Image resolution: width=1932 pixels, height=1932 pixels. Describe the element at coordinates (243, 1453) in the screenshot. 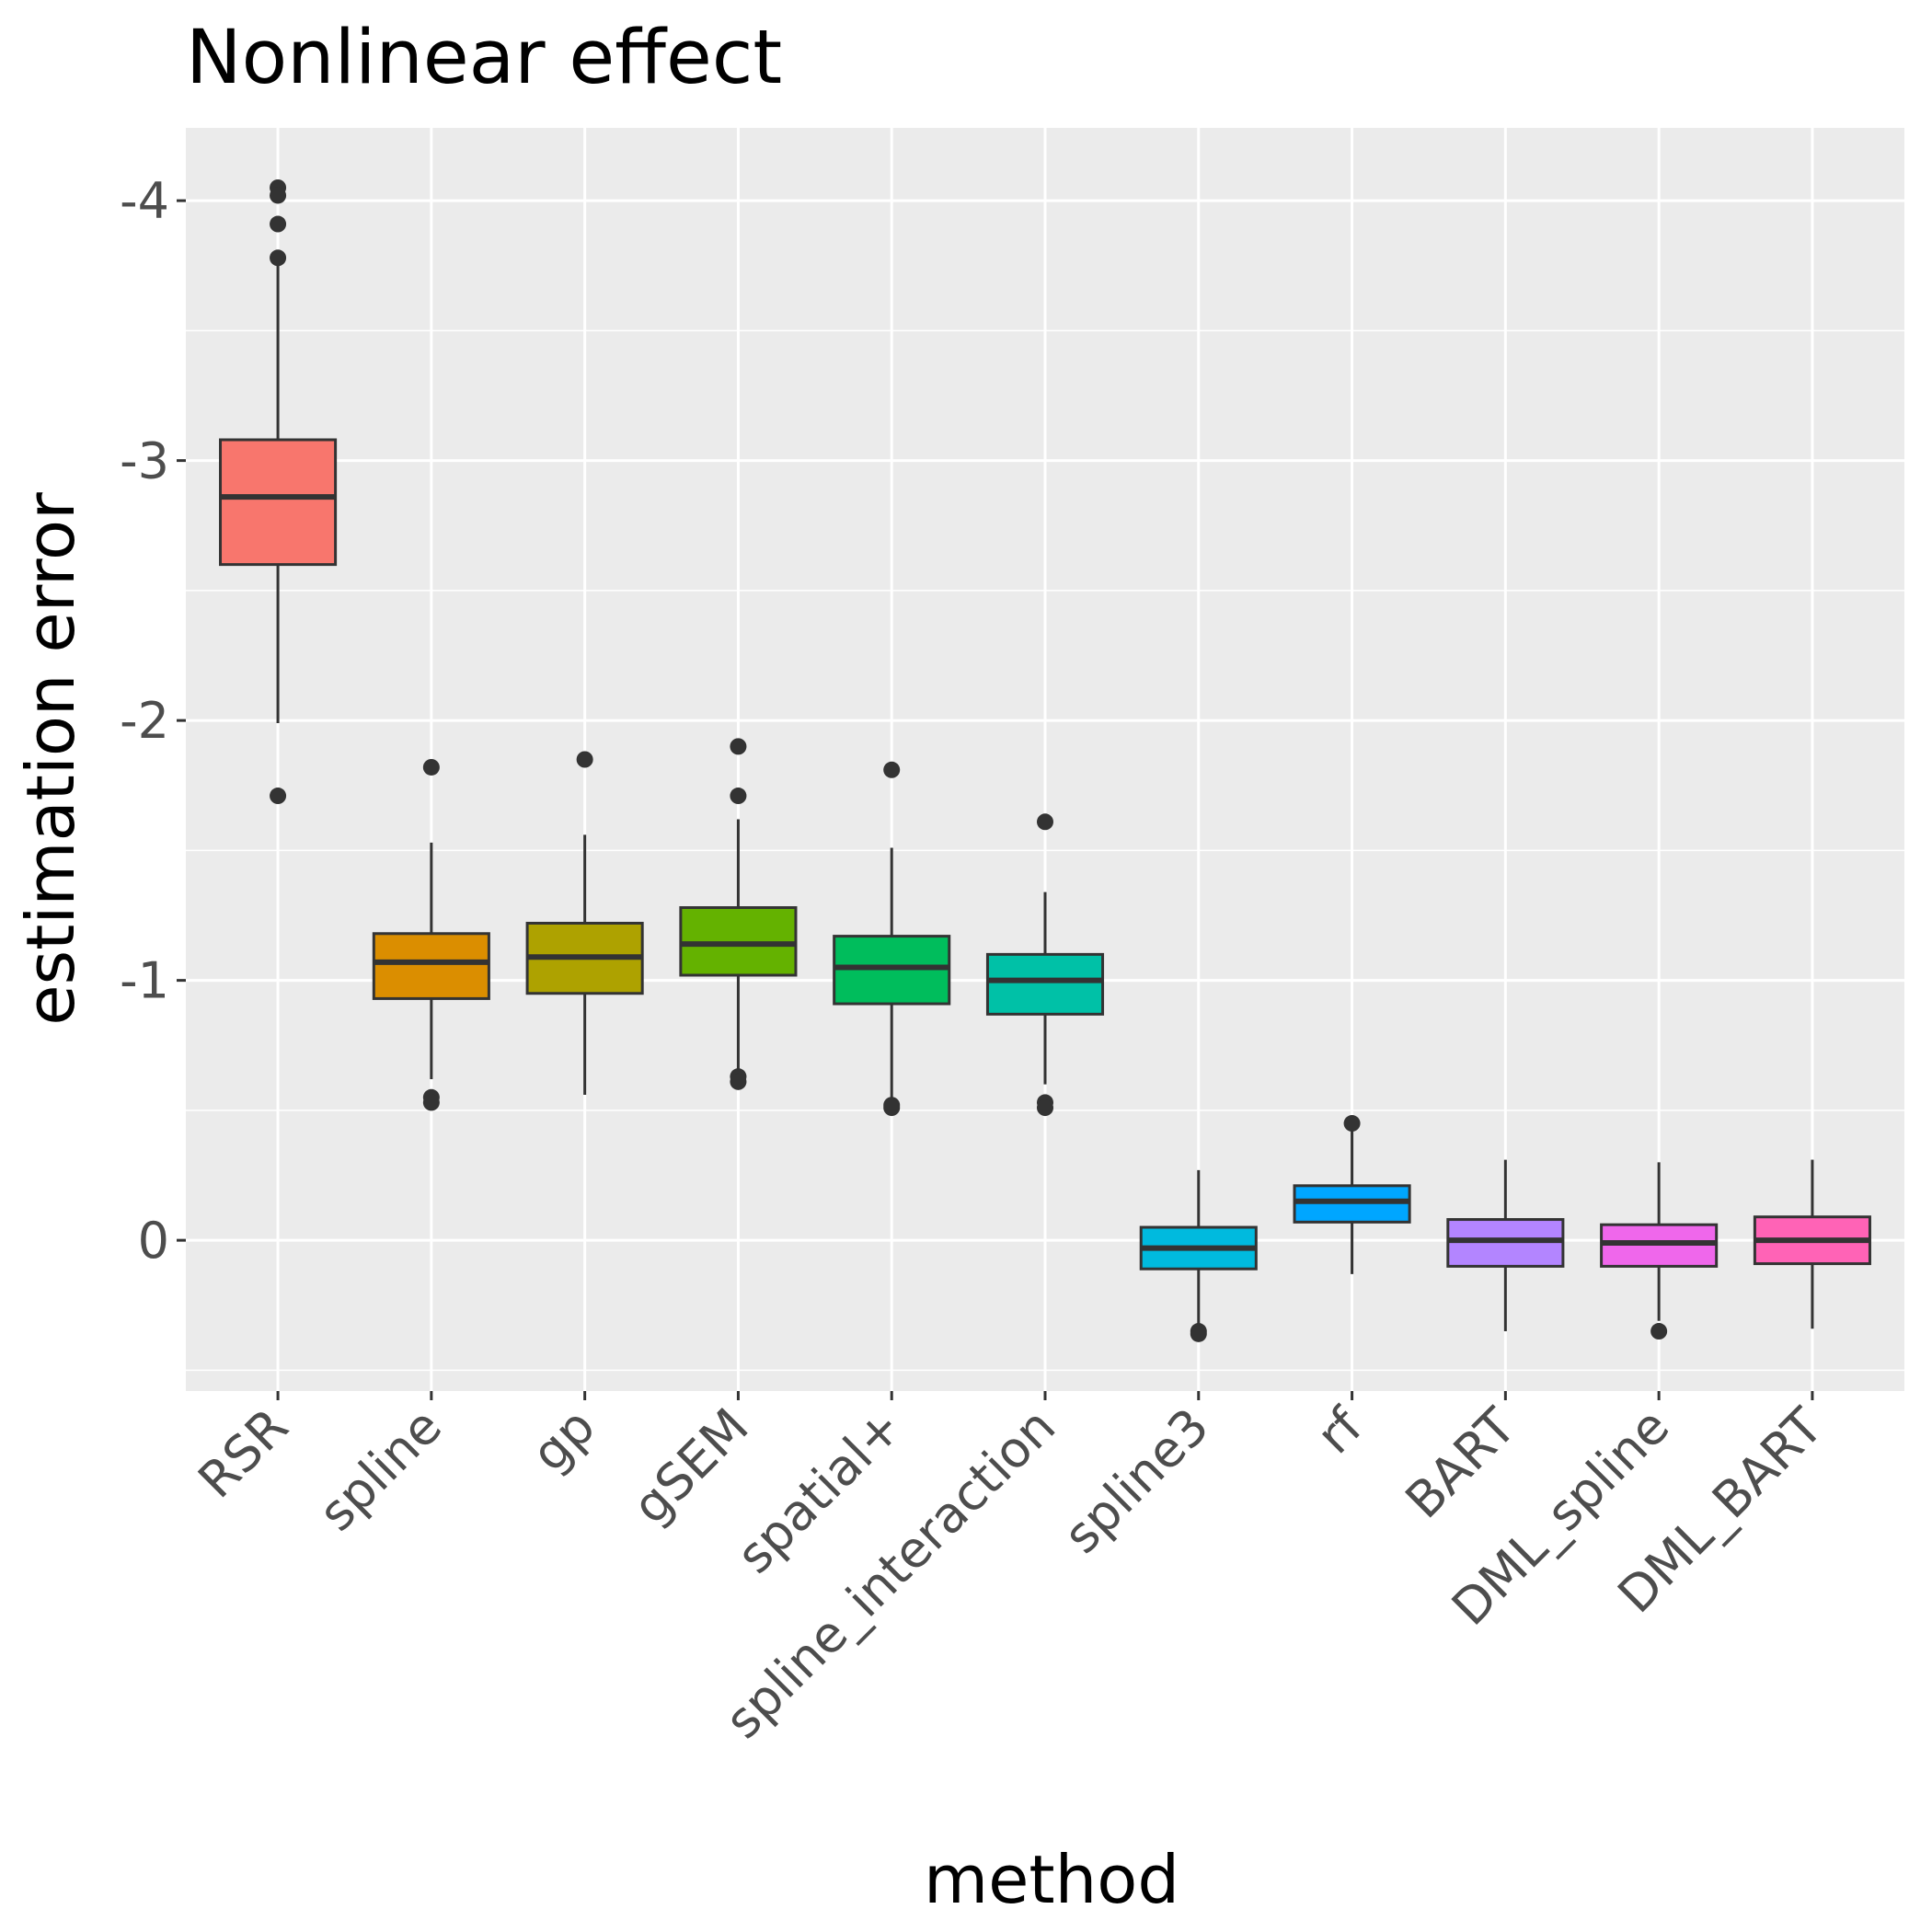

I see `x-tick-label: RSR` at that location.